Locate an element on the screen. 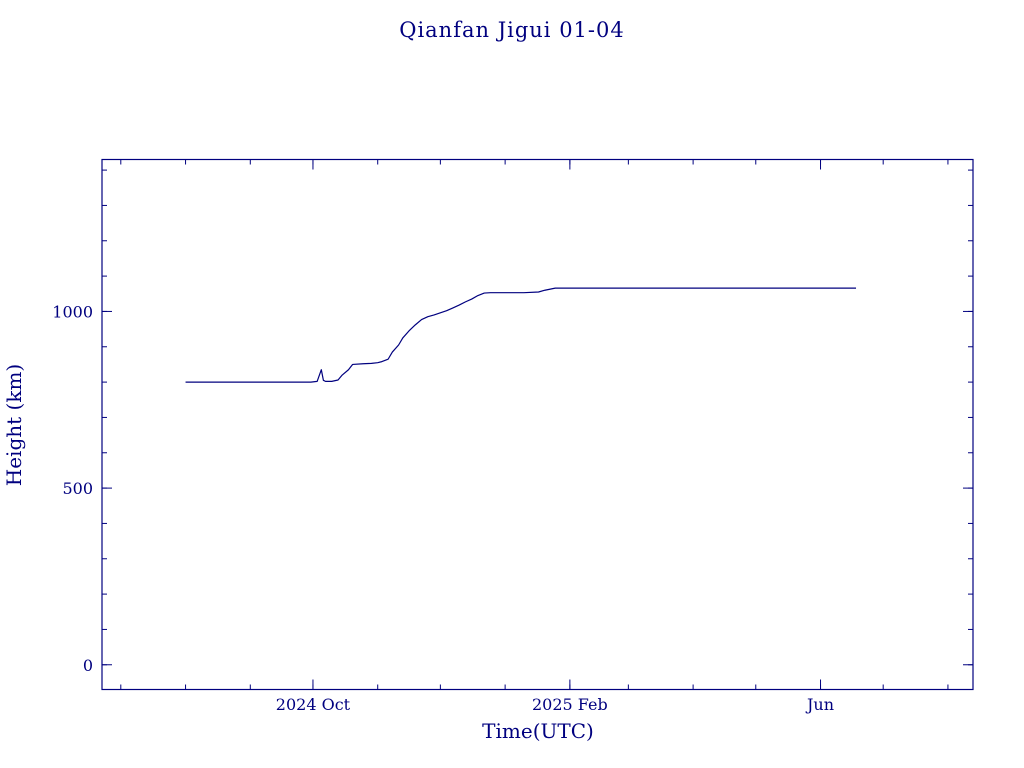 The image size is (1024, 768). x-axis-label: Time(UTC) is located at coordinates (538, 731).